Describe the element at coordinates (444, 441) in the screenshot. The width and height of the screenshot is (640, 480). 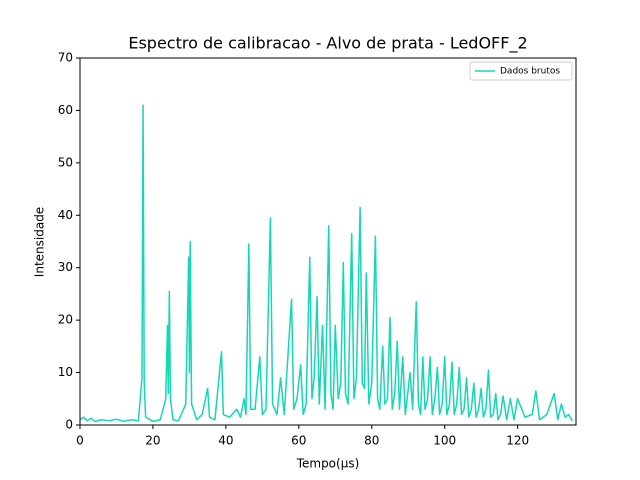
I see `x-tick-label: 100` at that location.